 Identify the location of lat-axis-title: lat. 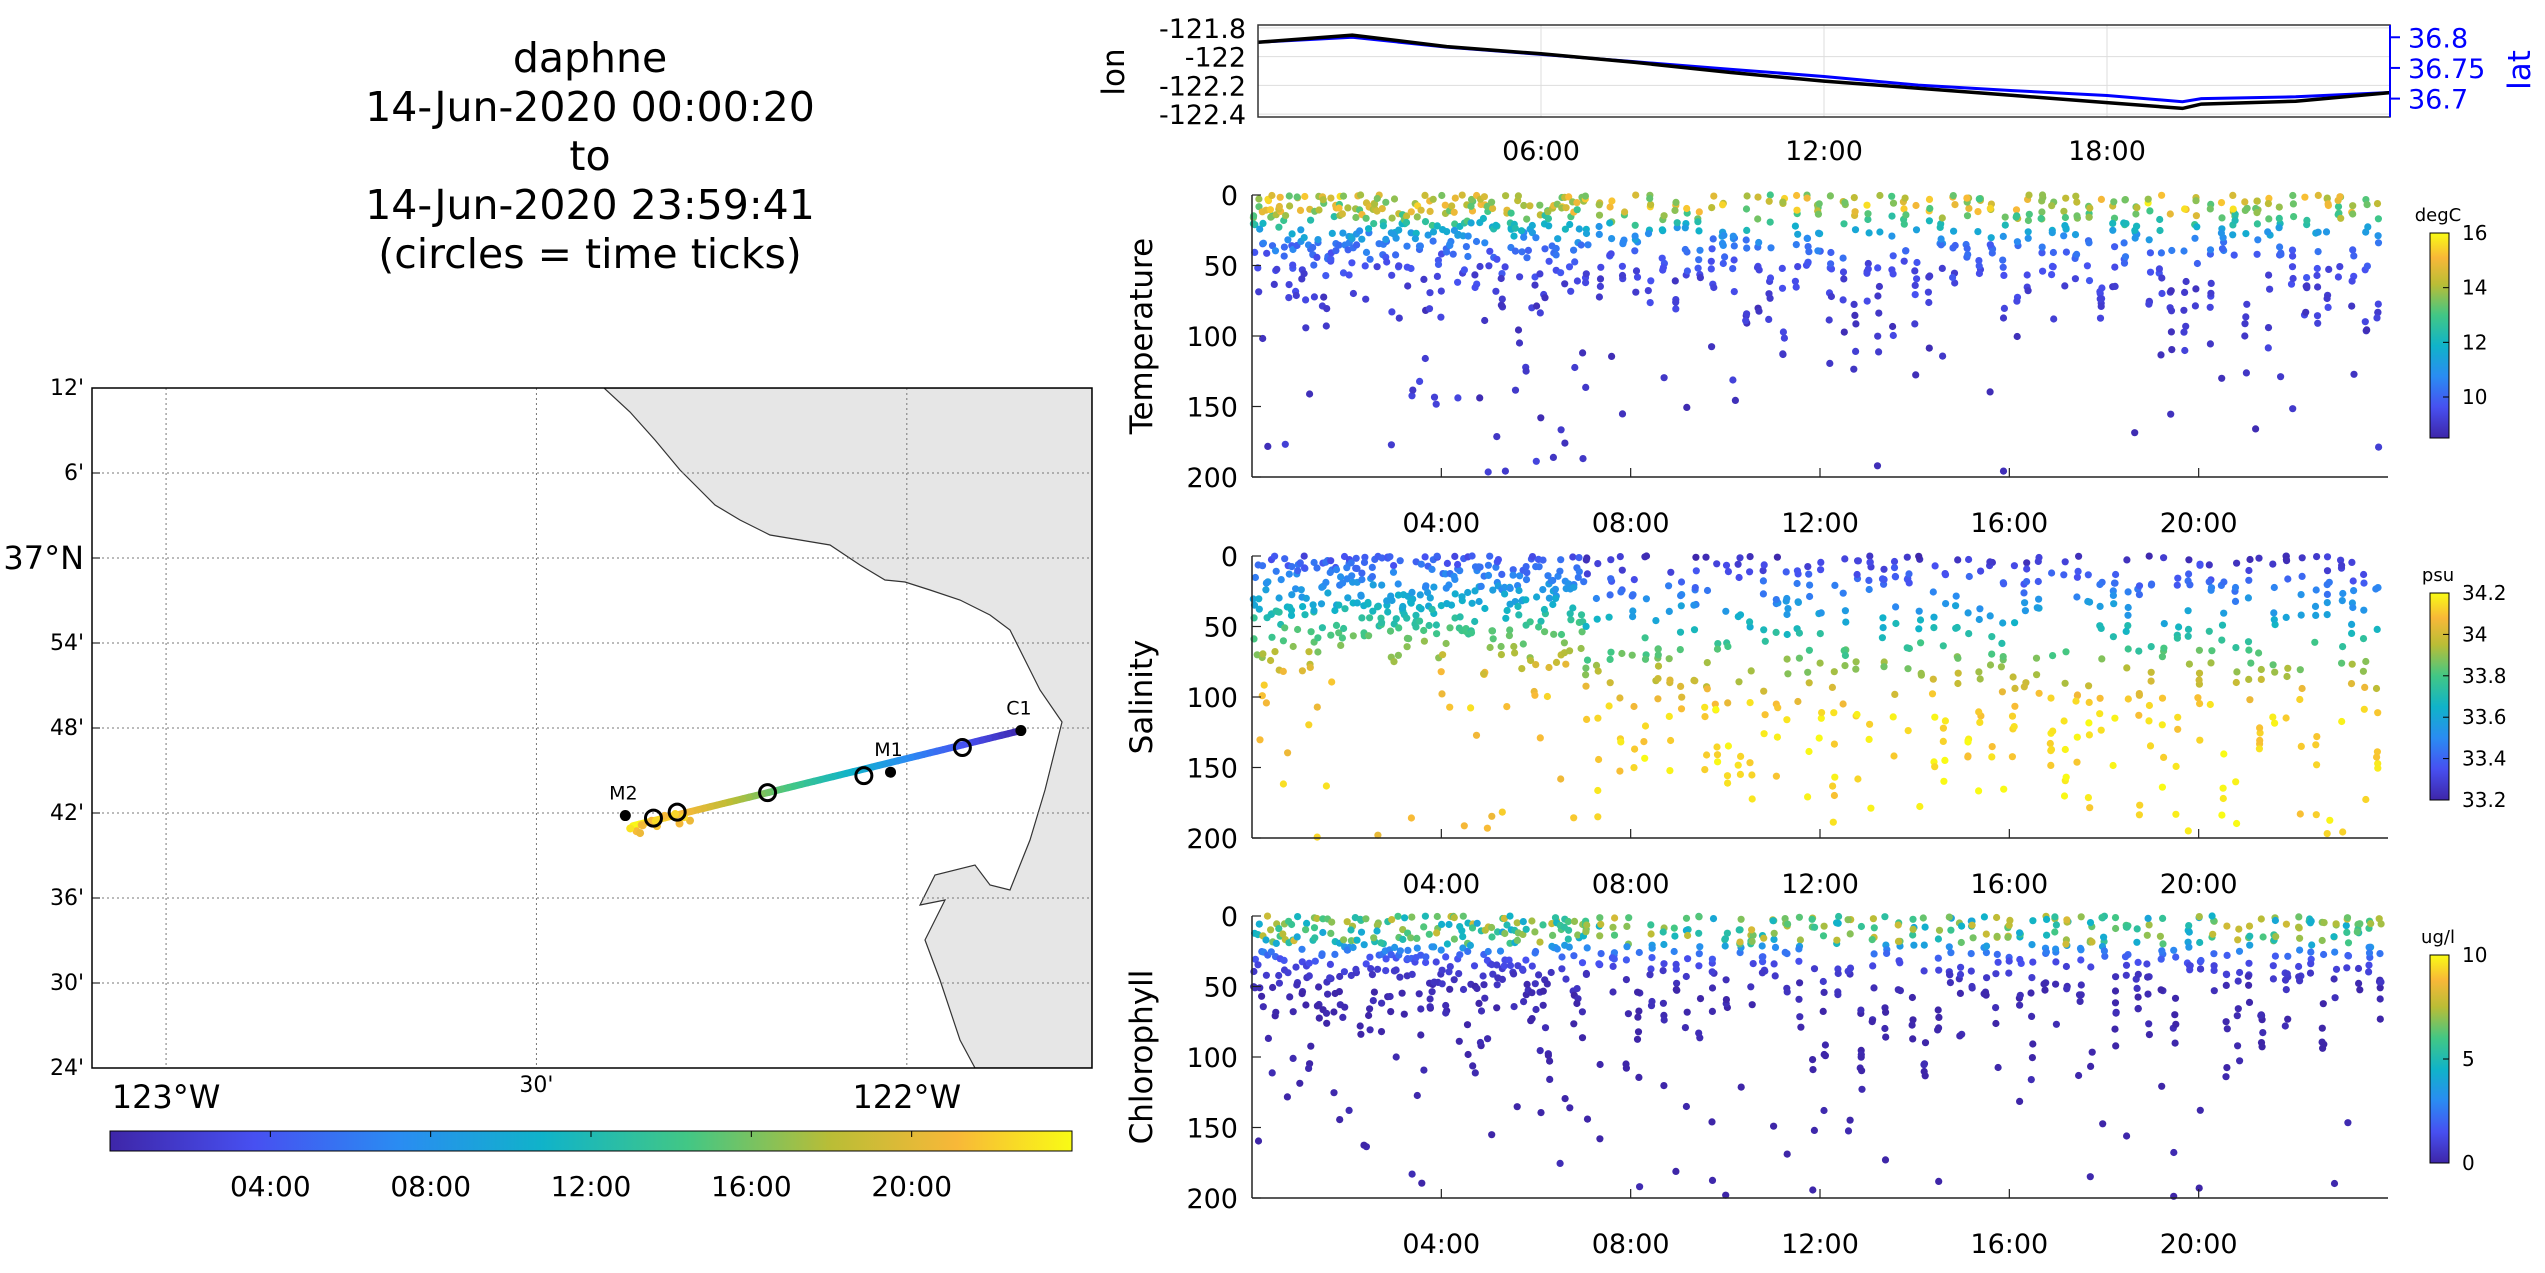
(2520, 70).